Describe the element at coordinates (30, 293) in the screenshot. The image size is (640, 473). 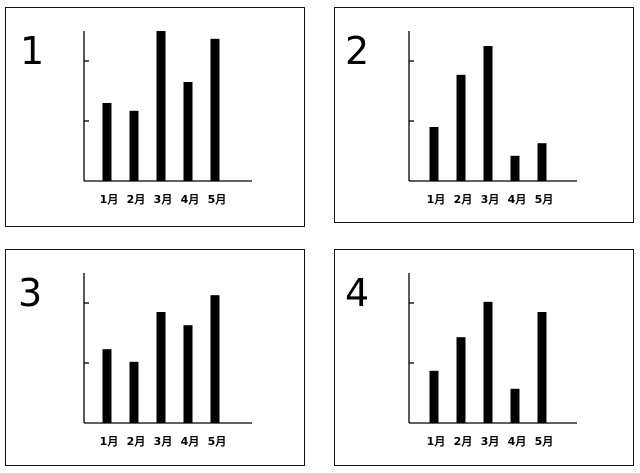
I see `panel-number: 3` at that location.